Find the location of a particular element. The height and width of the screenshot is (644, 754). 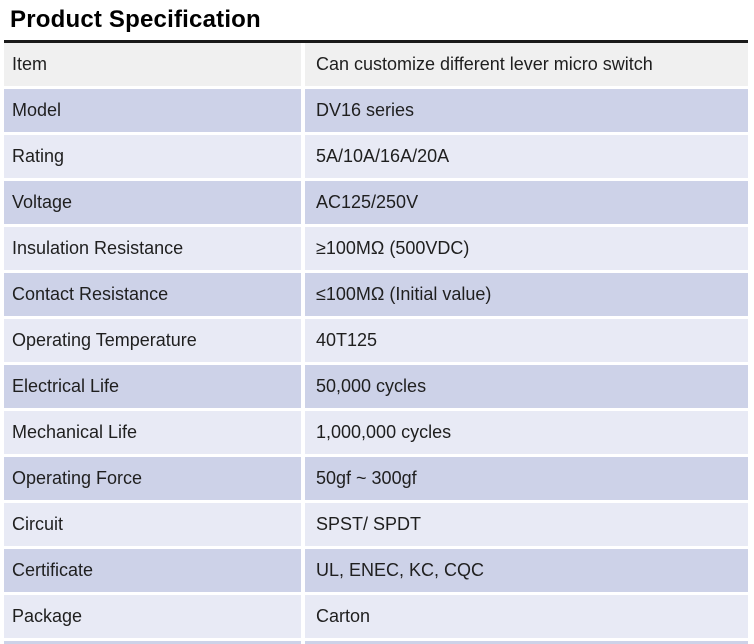

table-row: Operating Temperature 40T125 is located at coordinates (376, 340).